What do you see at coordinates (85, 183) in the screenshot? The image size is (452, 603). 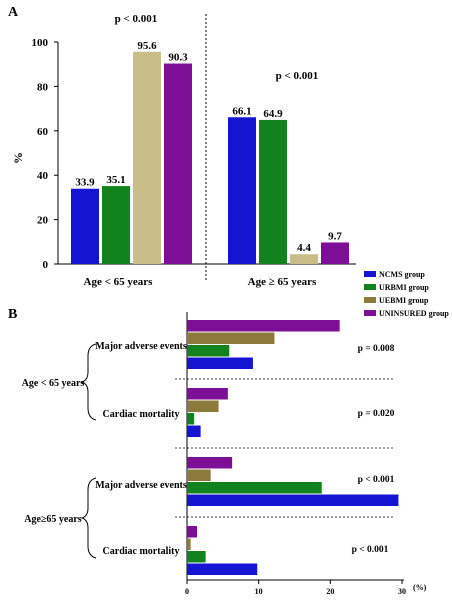 I see `panel-a-data-label-ncms-0: 33.9` at bounding box center [85, 183].